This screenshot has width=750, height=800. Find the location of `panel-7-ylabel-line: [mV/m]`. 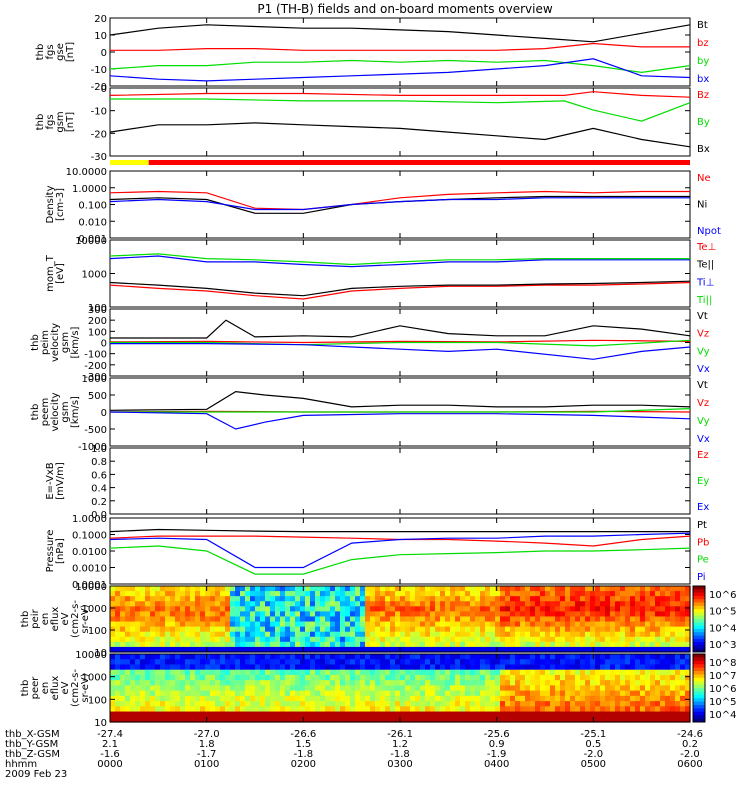

panel-7-ylabel-line: [mV/m] is located at coordinates (60, 481).